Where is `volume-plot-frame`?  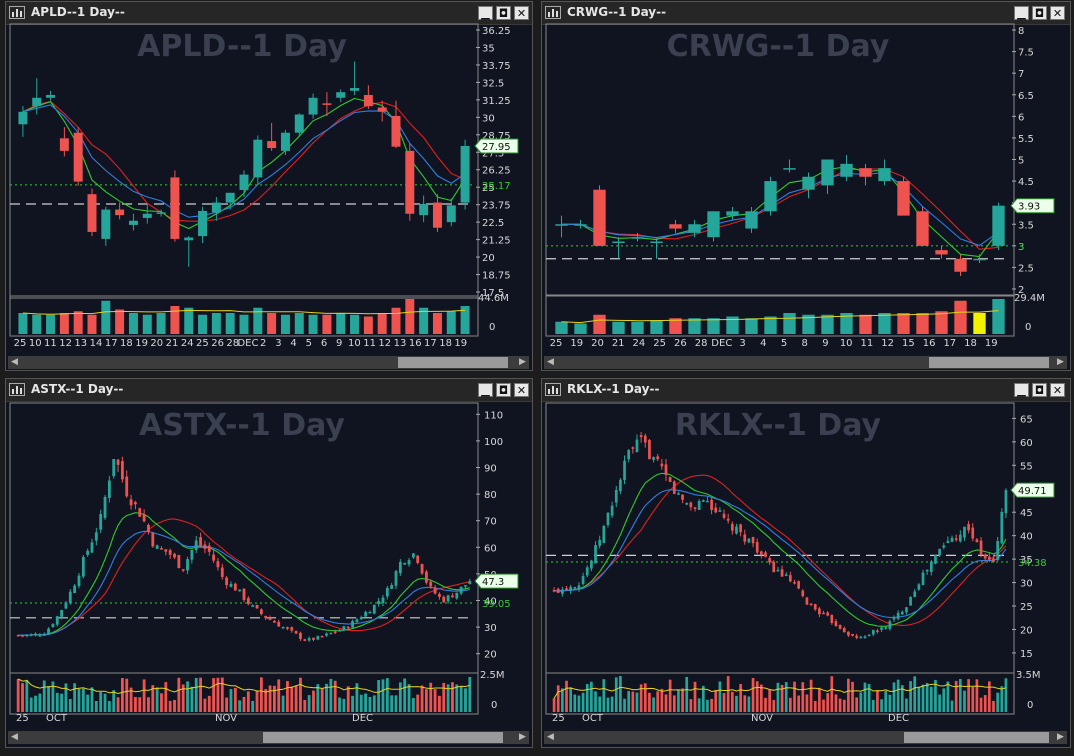 volume-plot-frame is located at coordinates (780, 693).